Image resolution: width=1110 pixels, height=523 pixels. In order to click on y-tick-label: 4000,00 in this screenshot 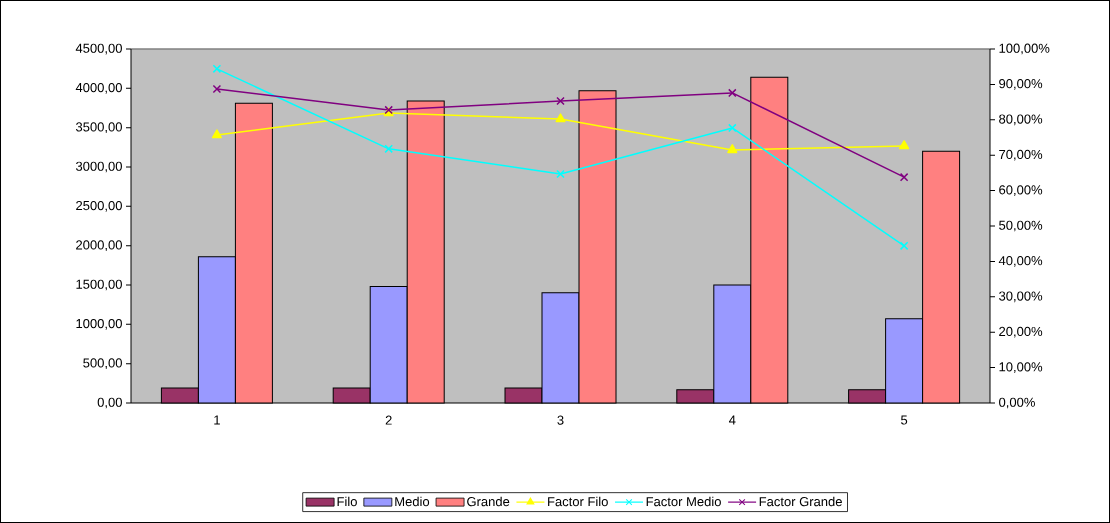, I will do `click(98, 88)`.